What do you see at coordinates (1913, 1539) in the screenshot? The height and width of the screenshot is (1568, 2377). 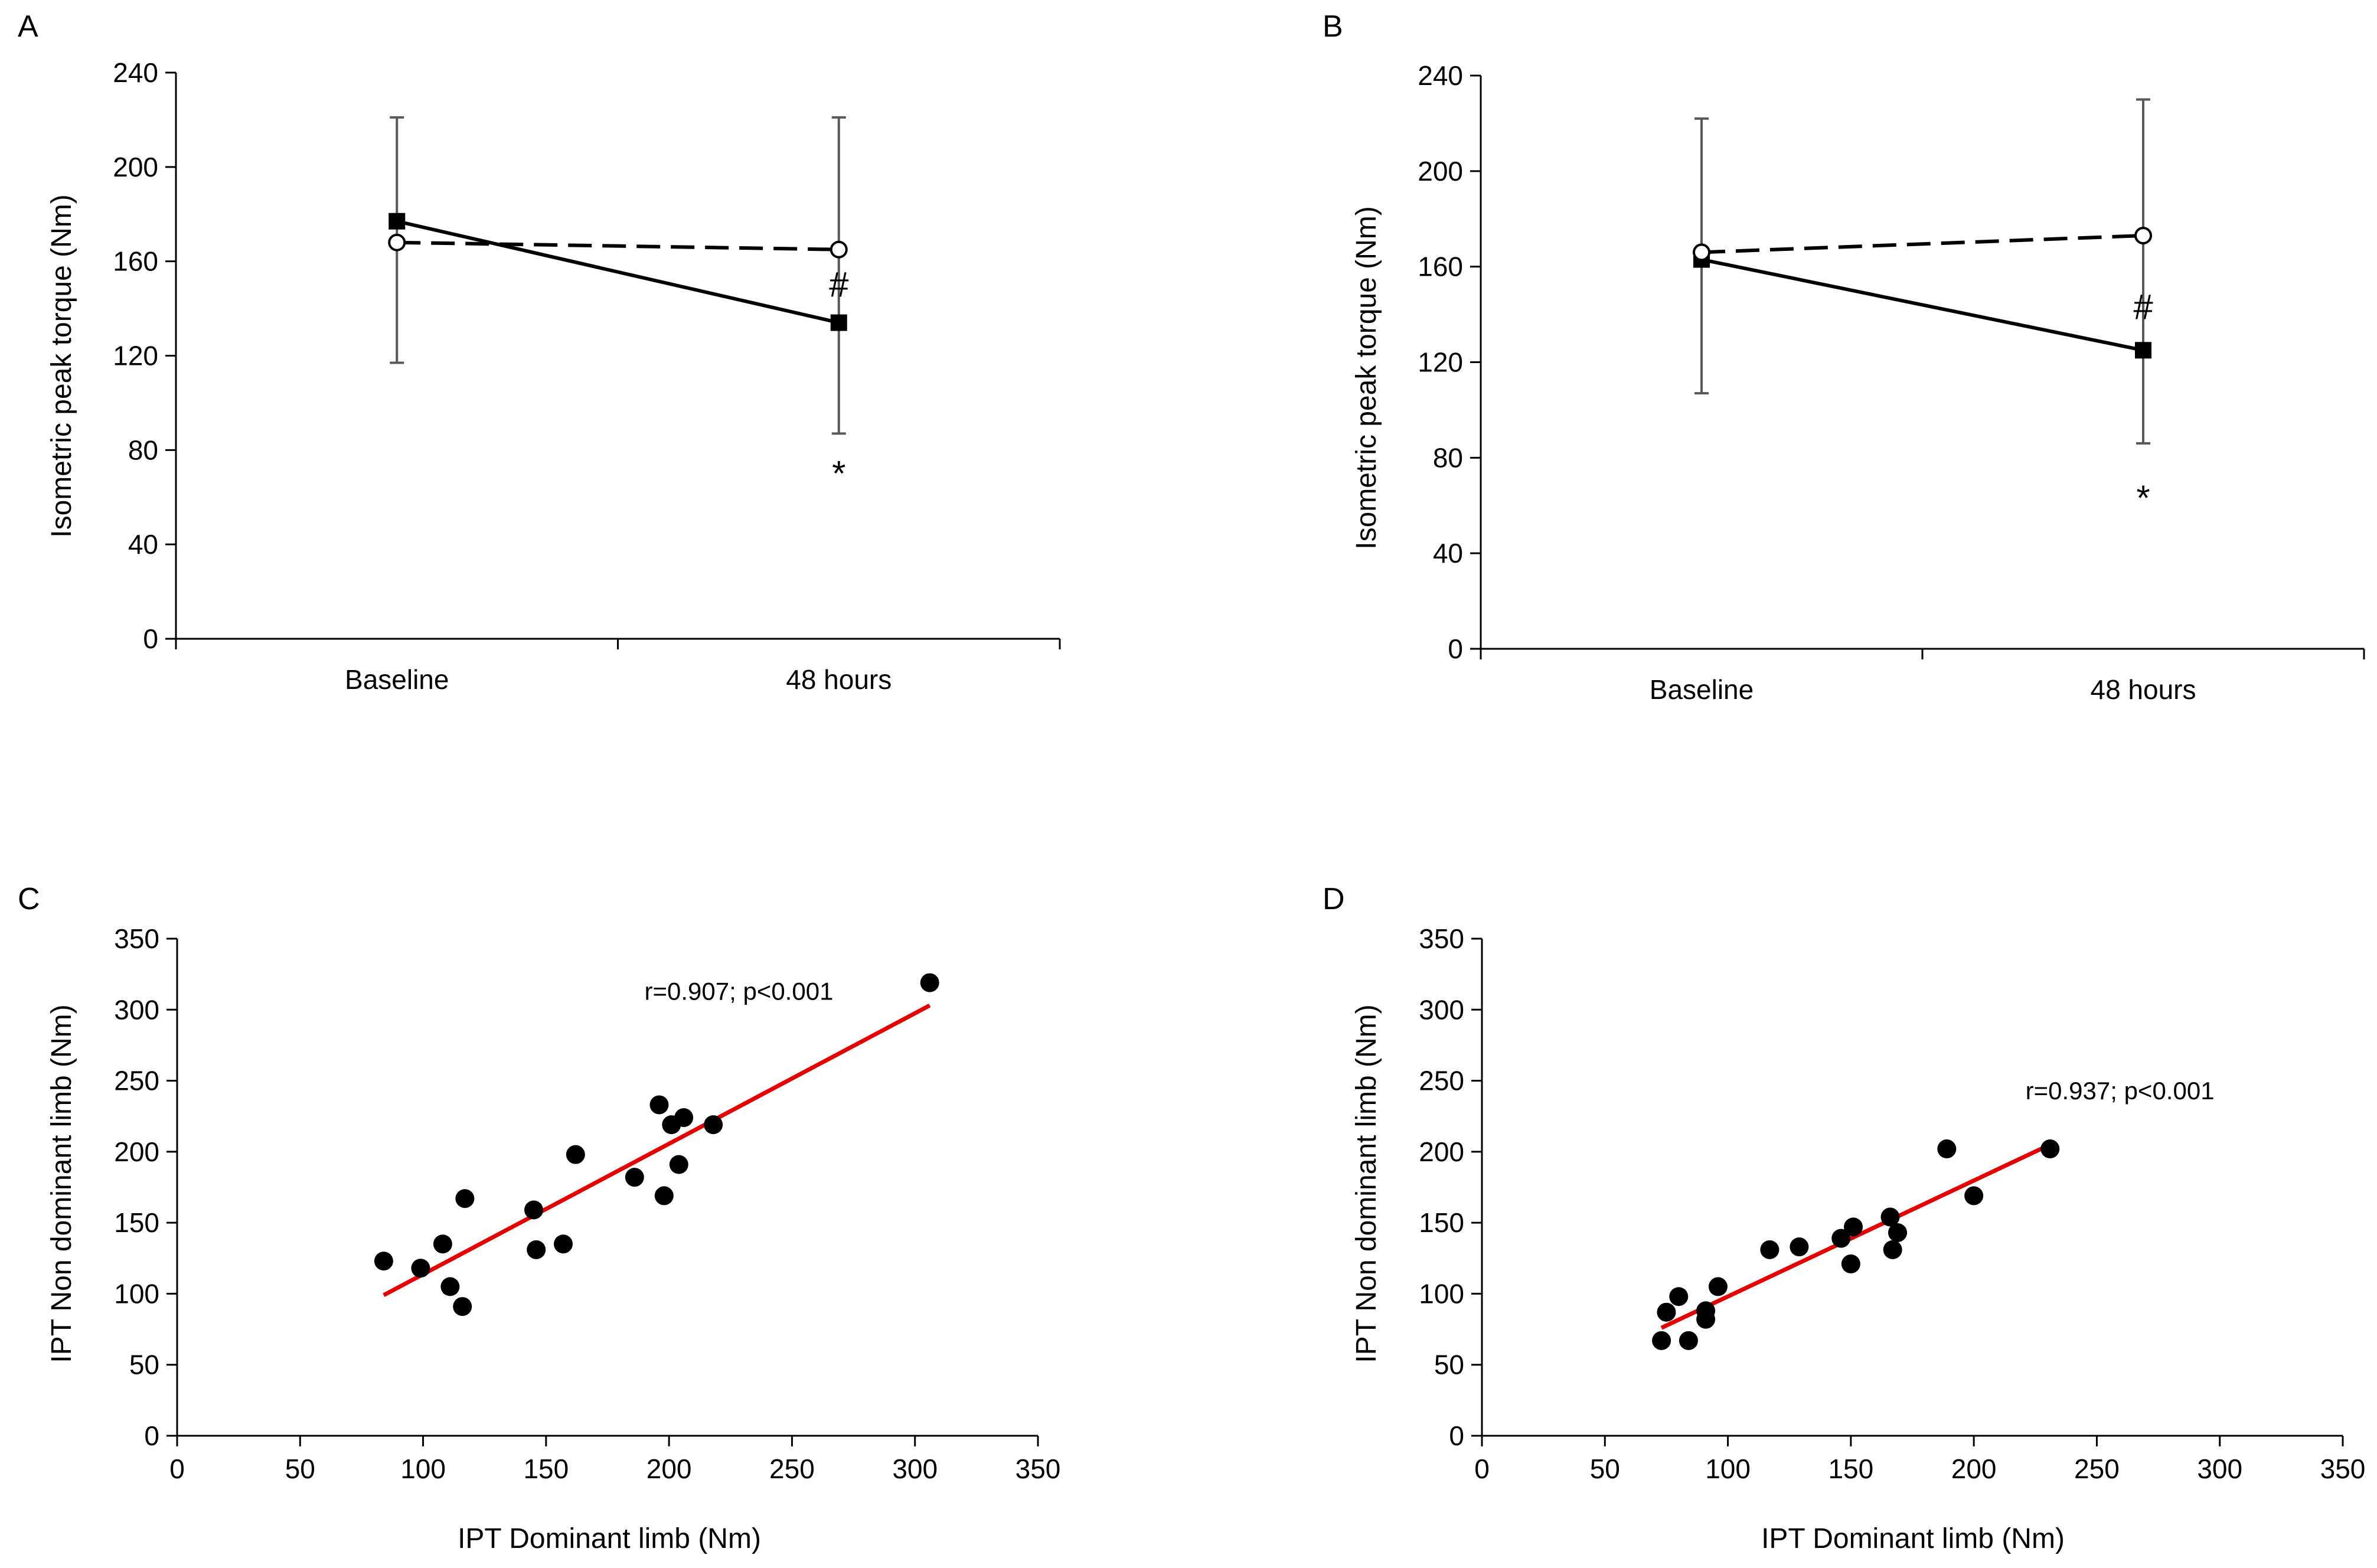 I see `xlabel-d: IPT Dominant limb (Nm)` at bounding box center [1913, 1539].